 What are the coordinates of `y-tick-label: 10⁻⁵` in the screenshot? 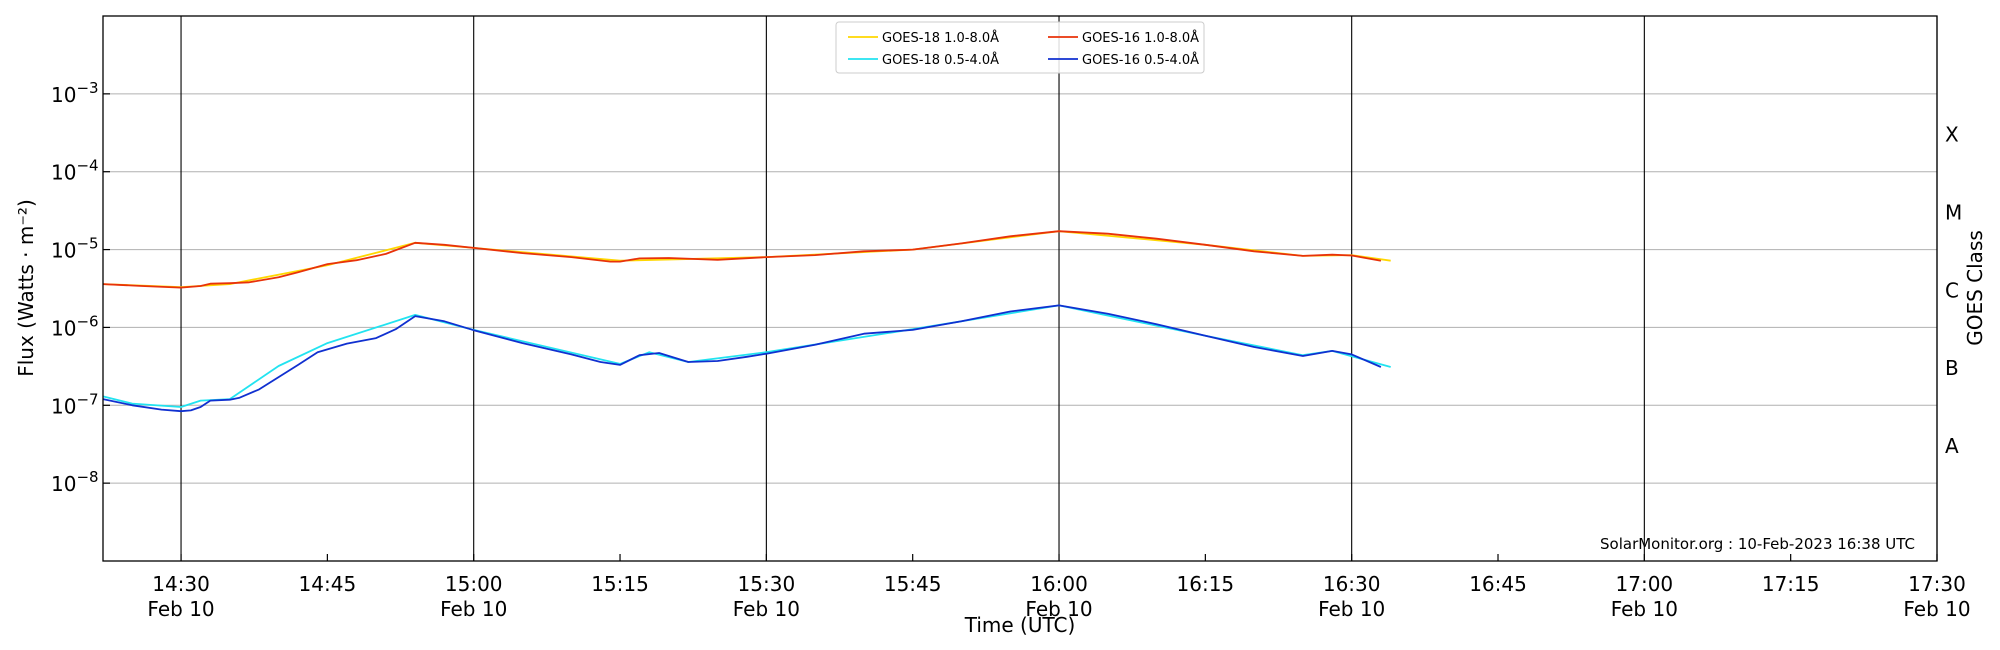 It's located at (75, 249).